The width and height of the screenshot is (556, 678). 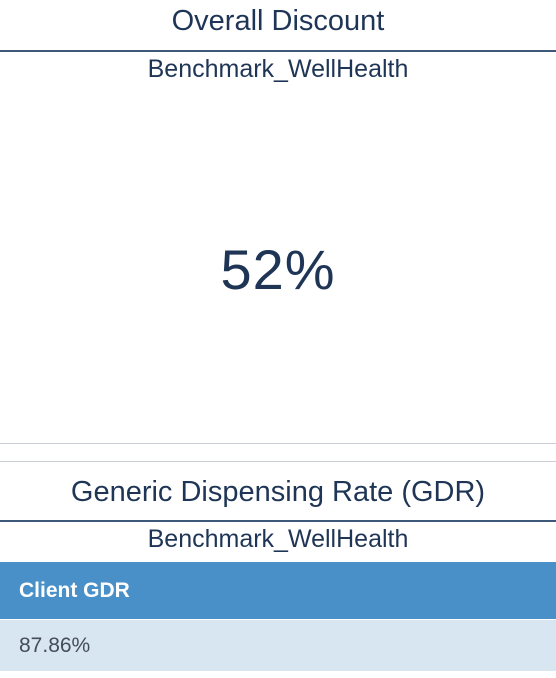 I want to click on overall-discount-value: 52%, so click(x=278, y=269).